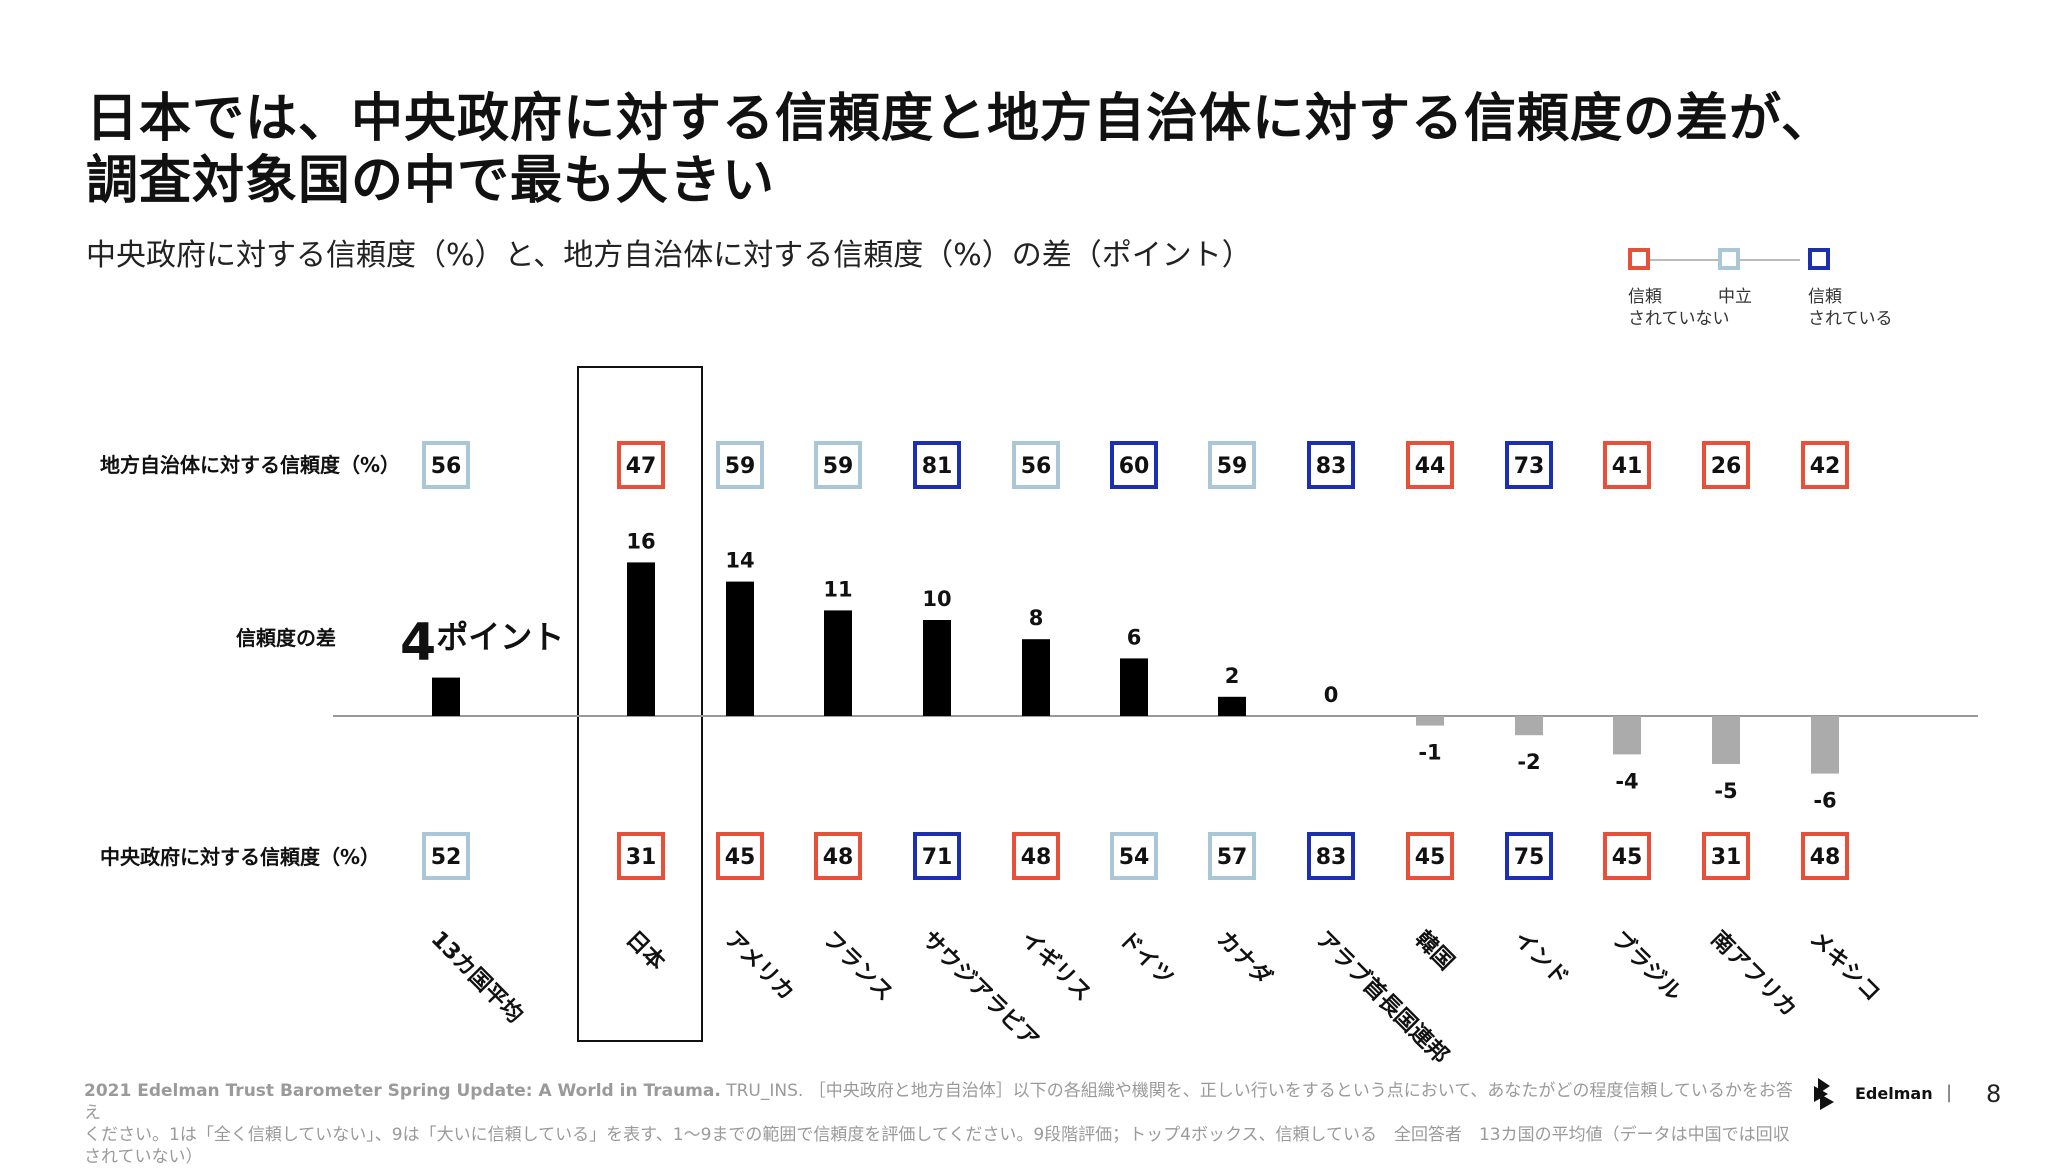  Describe the element at coordinates (1894, 1093) in the screenshot. I see `edelman-logo-text: Edelman` at that location.